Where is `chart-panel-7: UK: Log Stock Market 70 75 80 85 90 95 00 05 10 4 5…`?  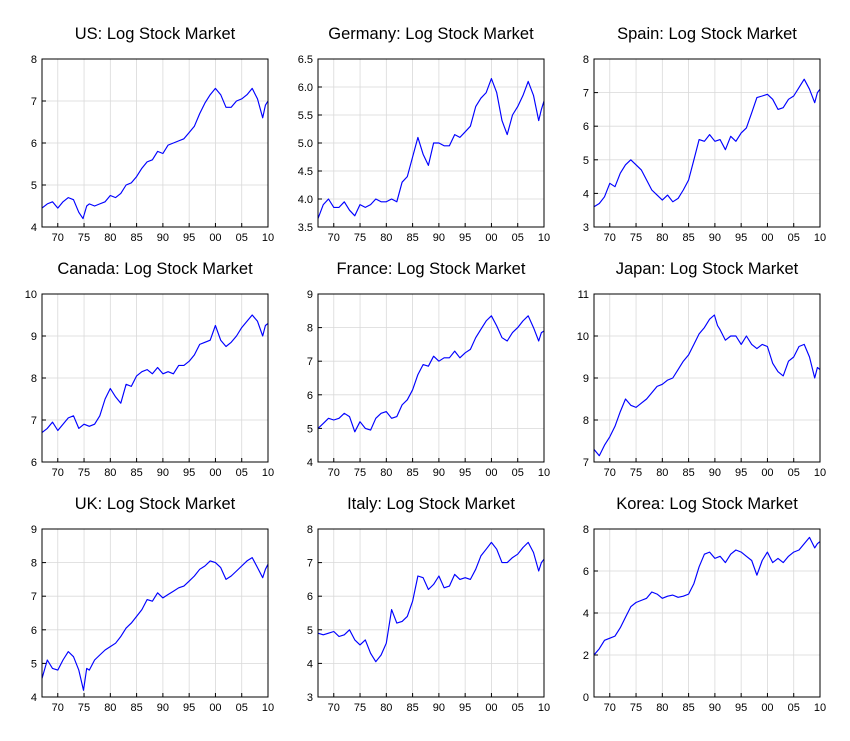
chart-panel-7: UK: Log Stock Market 70 75 80 85 90 95 00 05 10 4 5… is located at coordinates (152, 604).